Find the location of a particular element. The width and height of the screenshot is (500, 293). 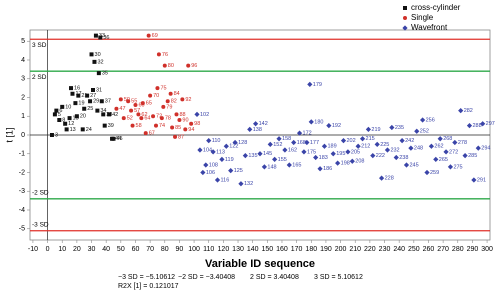

x-tick-label: 260 is located at coordinates (429, 249).